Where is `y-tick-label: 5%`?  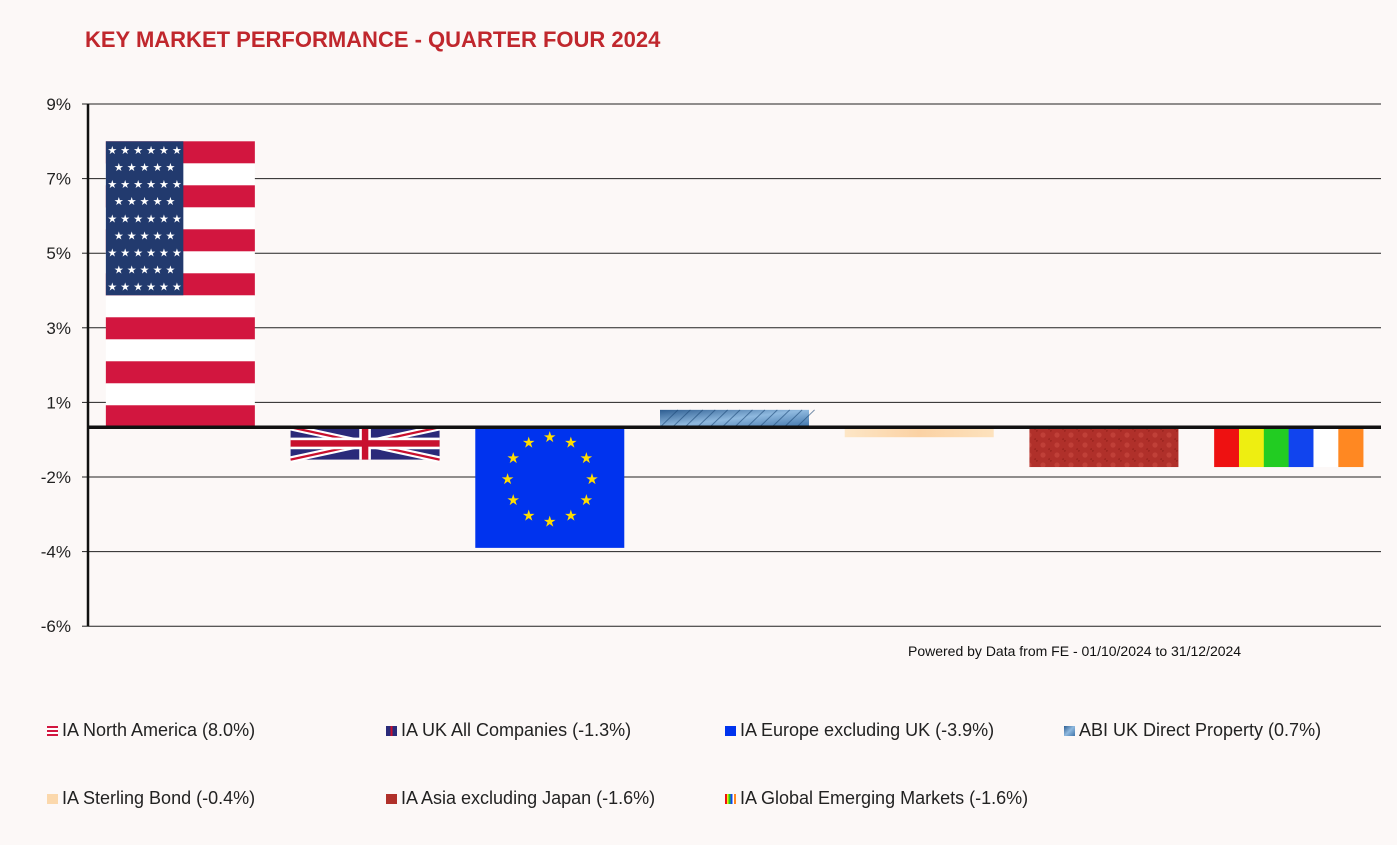 y-tick-label: 5% is located at coordinates (58, 253).